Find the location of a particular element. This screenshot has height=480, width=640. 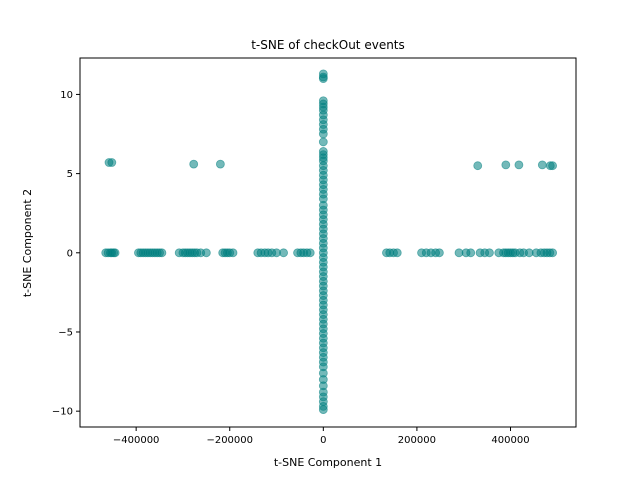

y-tick-label: −5 is located at coordinates (65, 332).